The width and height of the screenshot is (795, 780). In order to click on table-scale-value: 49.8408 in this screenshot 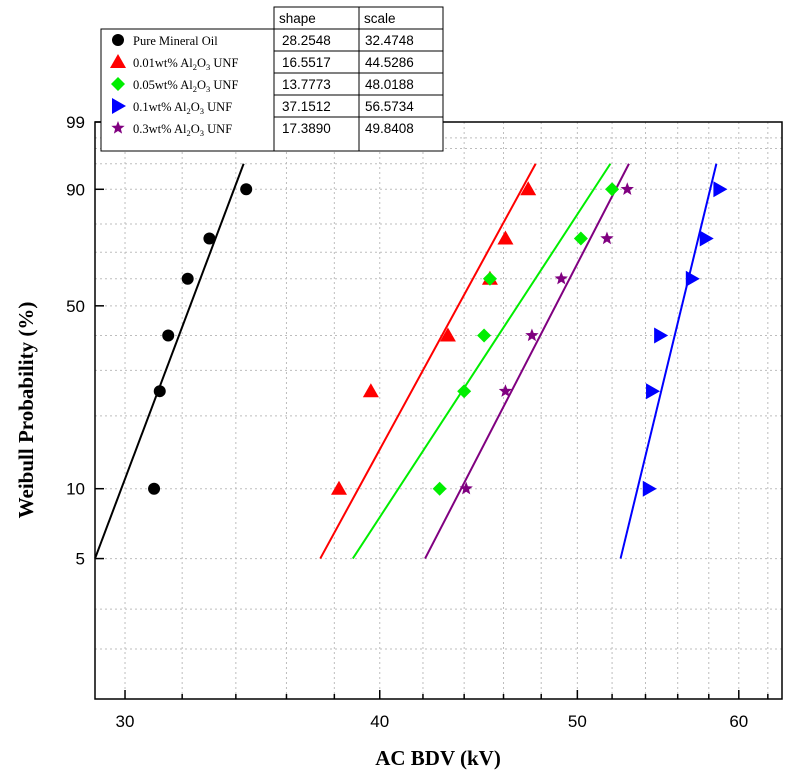, I will do `click(389, 128)`.